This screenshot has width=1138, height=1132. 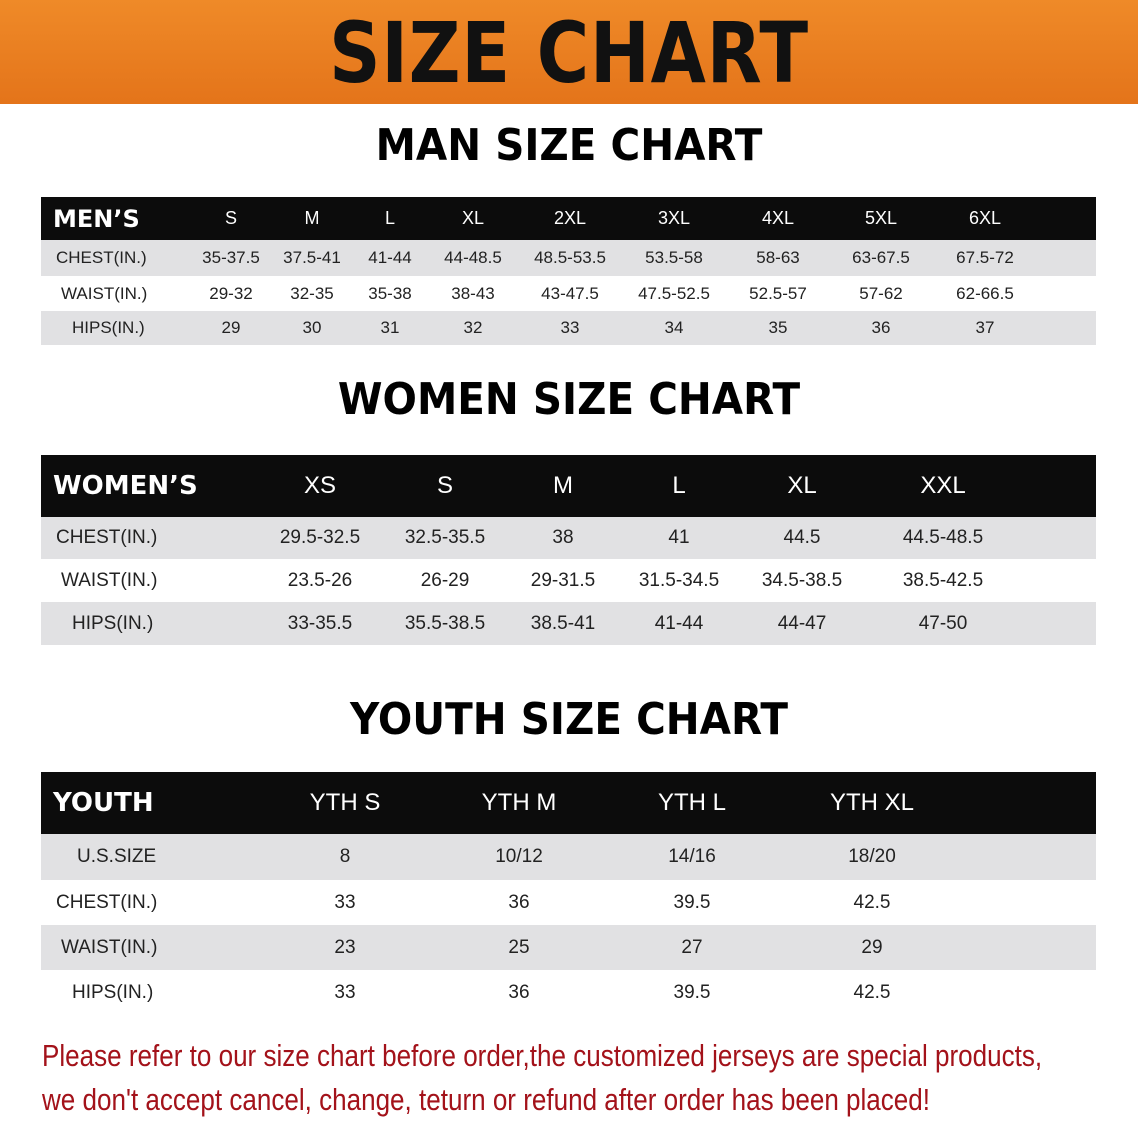 I want to click on table-heading: WOMEN’S, so click(x=125, y=486).